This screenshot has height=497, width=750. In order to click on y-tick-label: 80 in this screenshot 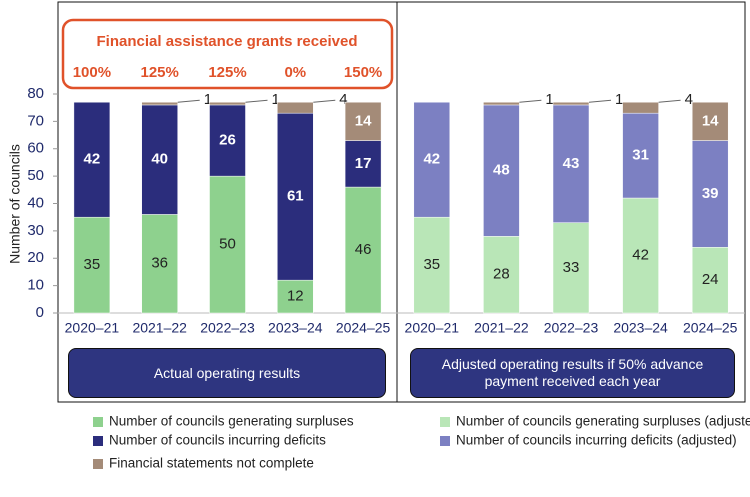, I will do `click(35, 93)`.